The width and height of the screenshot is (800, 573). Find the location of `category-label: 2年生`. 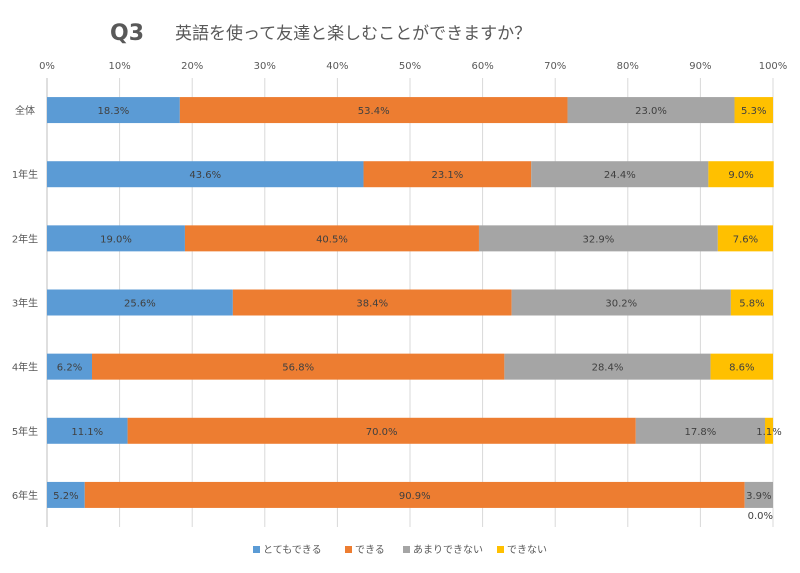

category-label: 2年生 is located at coordinates (25, 238).